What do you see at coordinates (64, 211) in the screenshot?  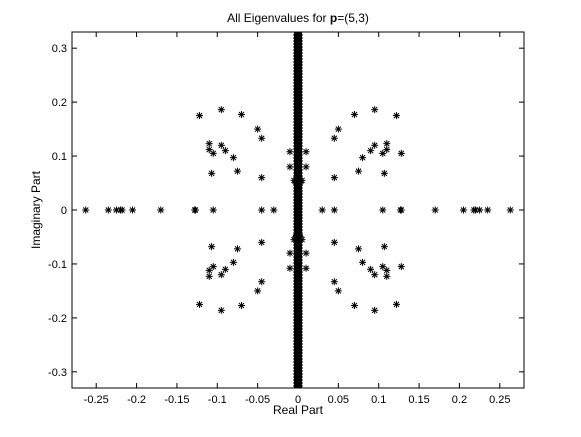 I see `y-tick-label: 0` at bounding box center [64, 211].